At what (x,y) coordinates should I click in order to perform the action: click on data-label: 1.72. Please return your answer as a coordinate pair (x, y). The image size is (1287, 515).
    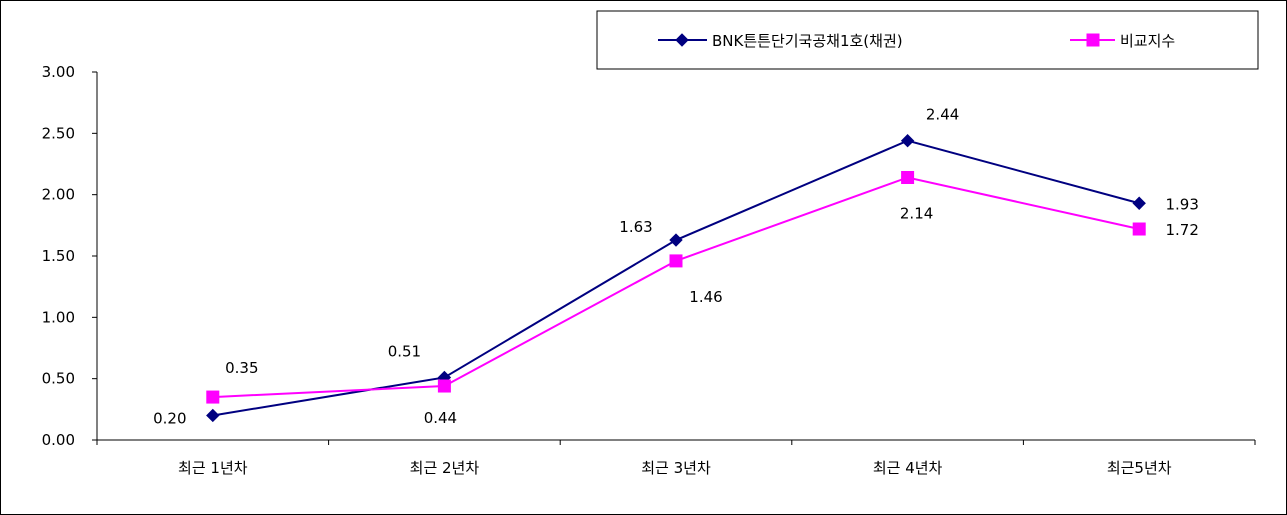
    Looking at the image, I should click on (1181, 230).